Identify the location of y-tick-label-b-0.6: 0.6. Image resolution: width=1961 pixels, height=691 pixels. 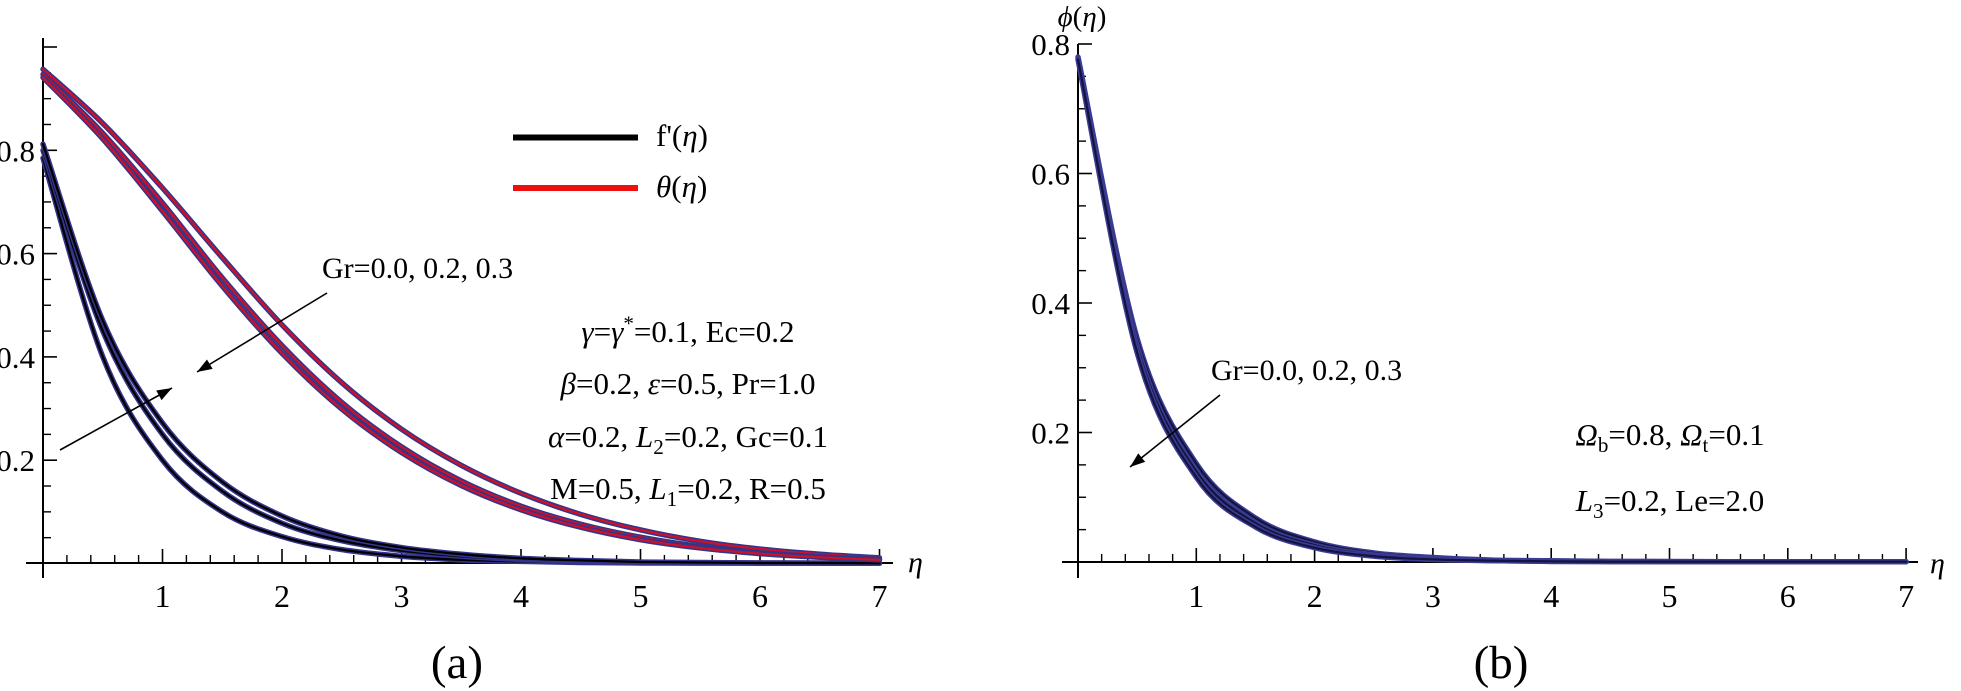
(1050, 174).